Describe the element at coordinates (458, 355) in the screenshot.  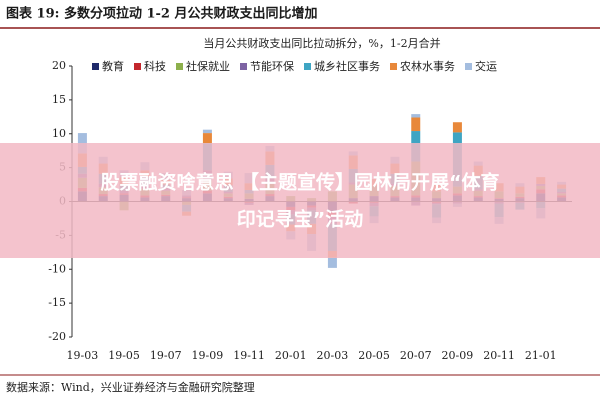
I see `x-tick-label: 20-09` at that location.